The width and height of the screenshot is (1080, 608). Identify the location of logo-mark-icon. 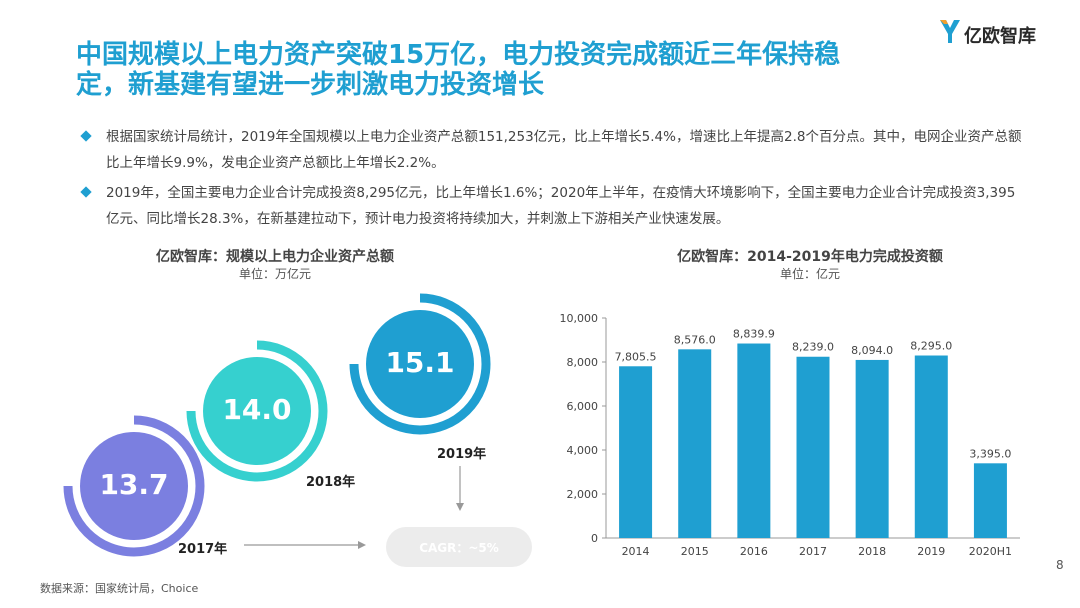
(950, 31).